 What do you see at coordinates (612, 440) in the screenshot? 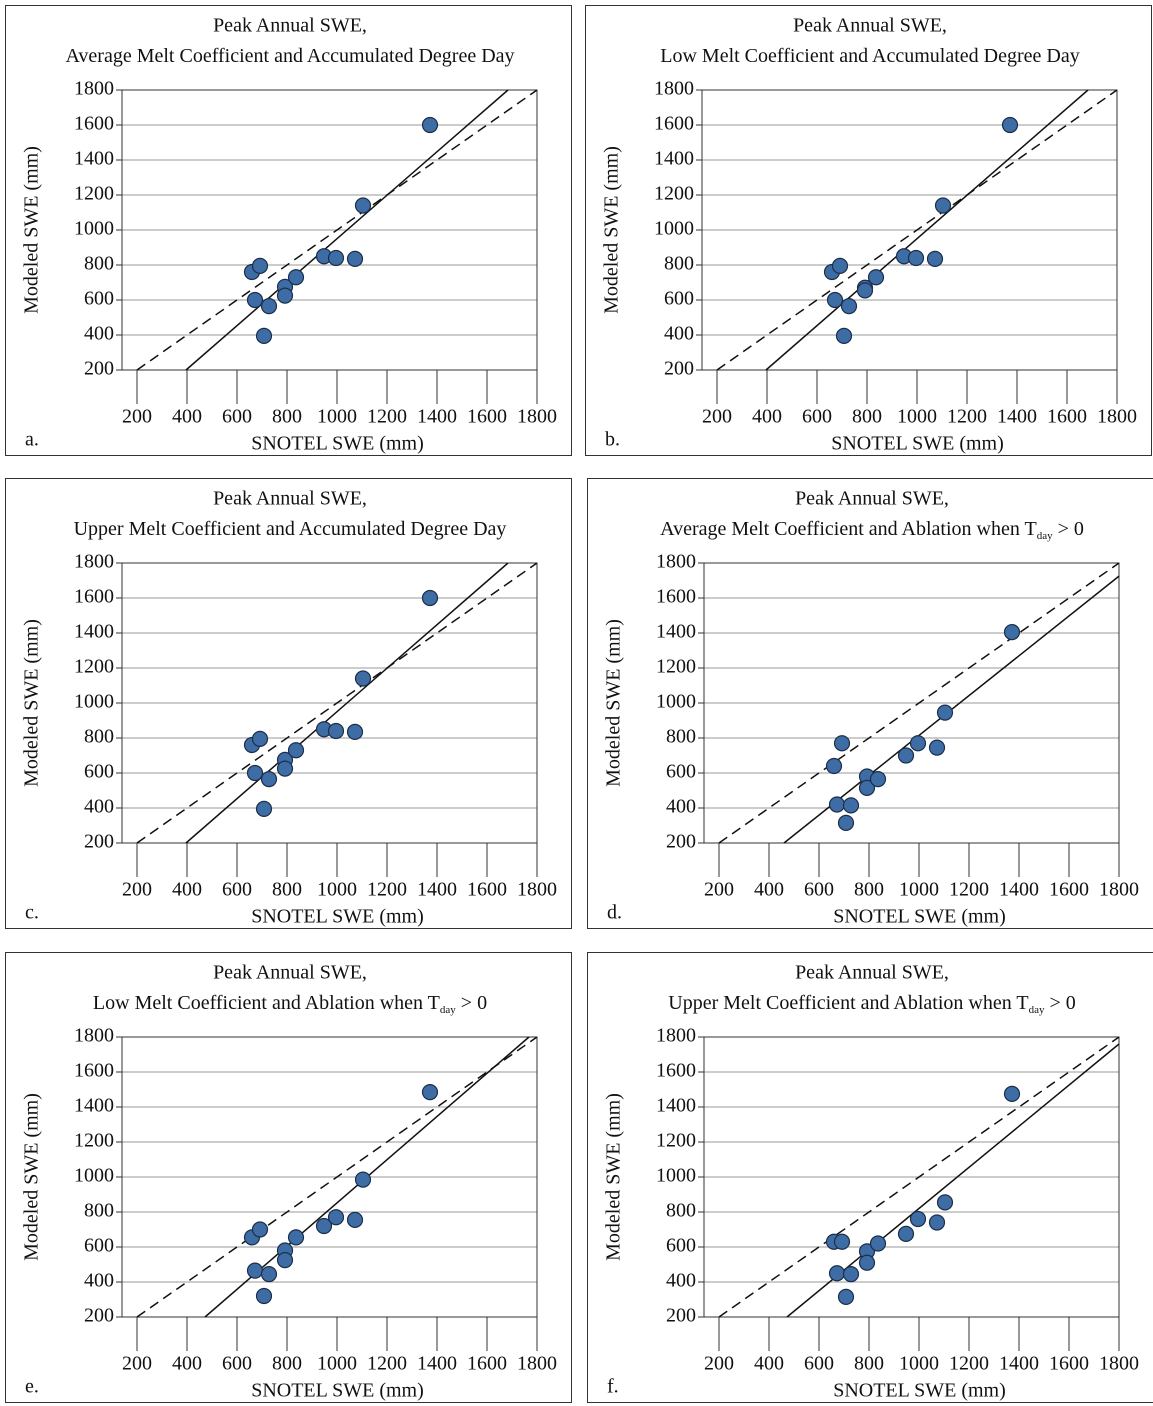
I see `panel-label: b.` at bounding box center [612, 440].